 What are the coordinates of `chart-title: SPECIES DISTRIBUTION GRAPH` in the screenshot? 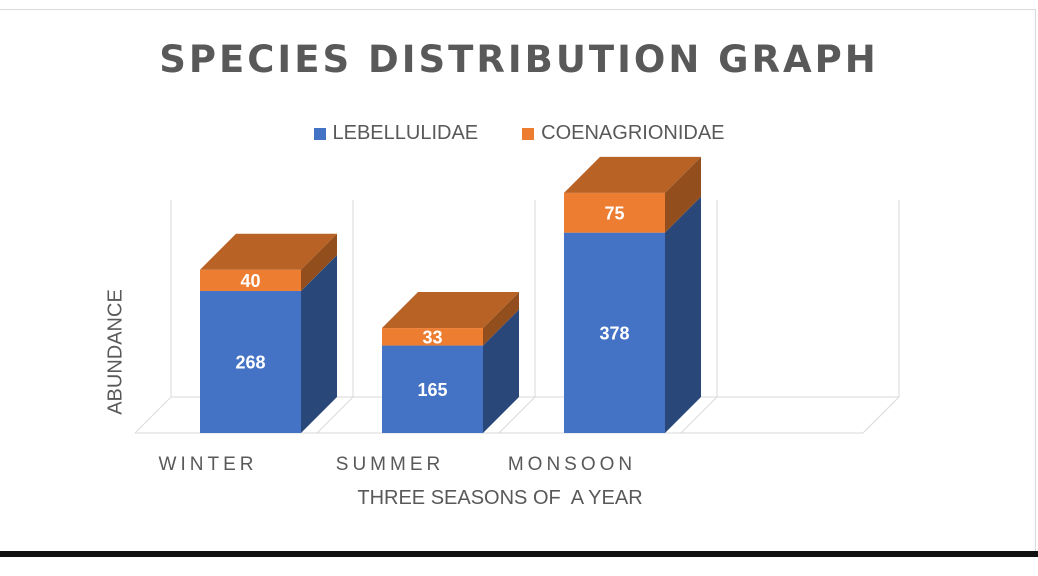 It's located at (519, 59).